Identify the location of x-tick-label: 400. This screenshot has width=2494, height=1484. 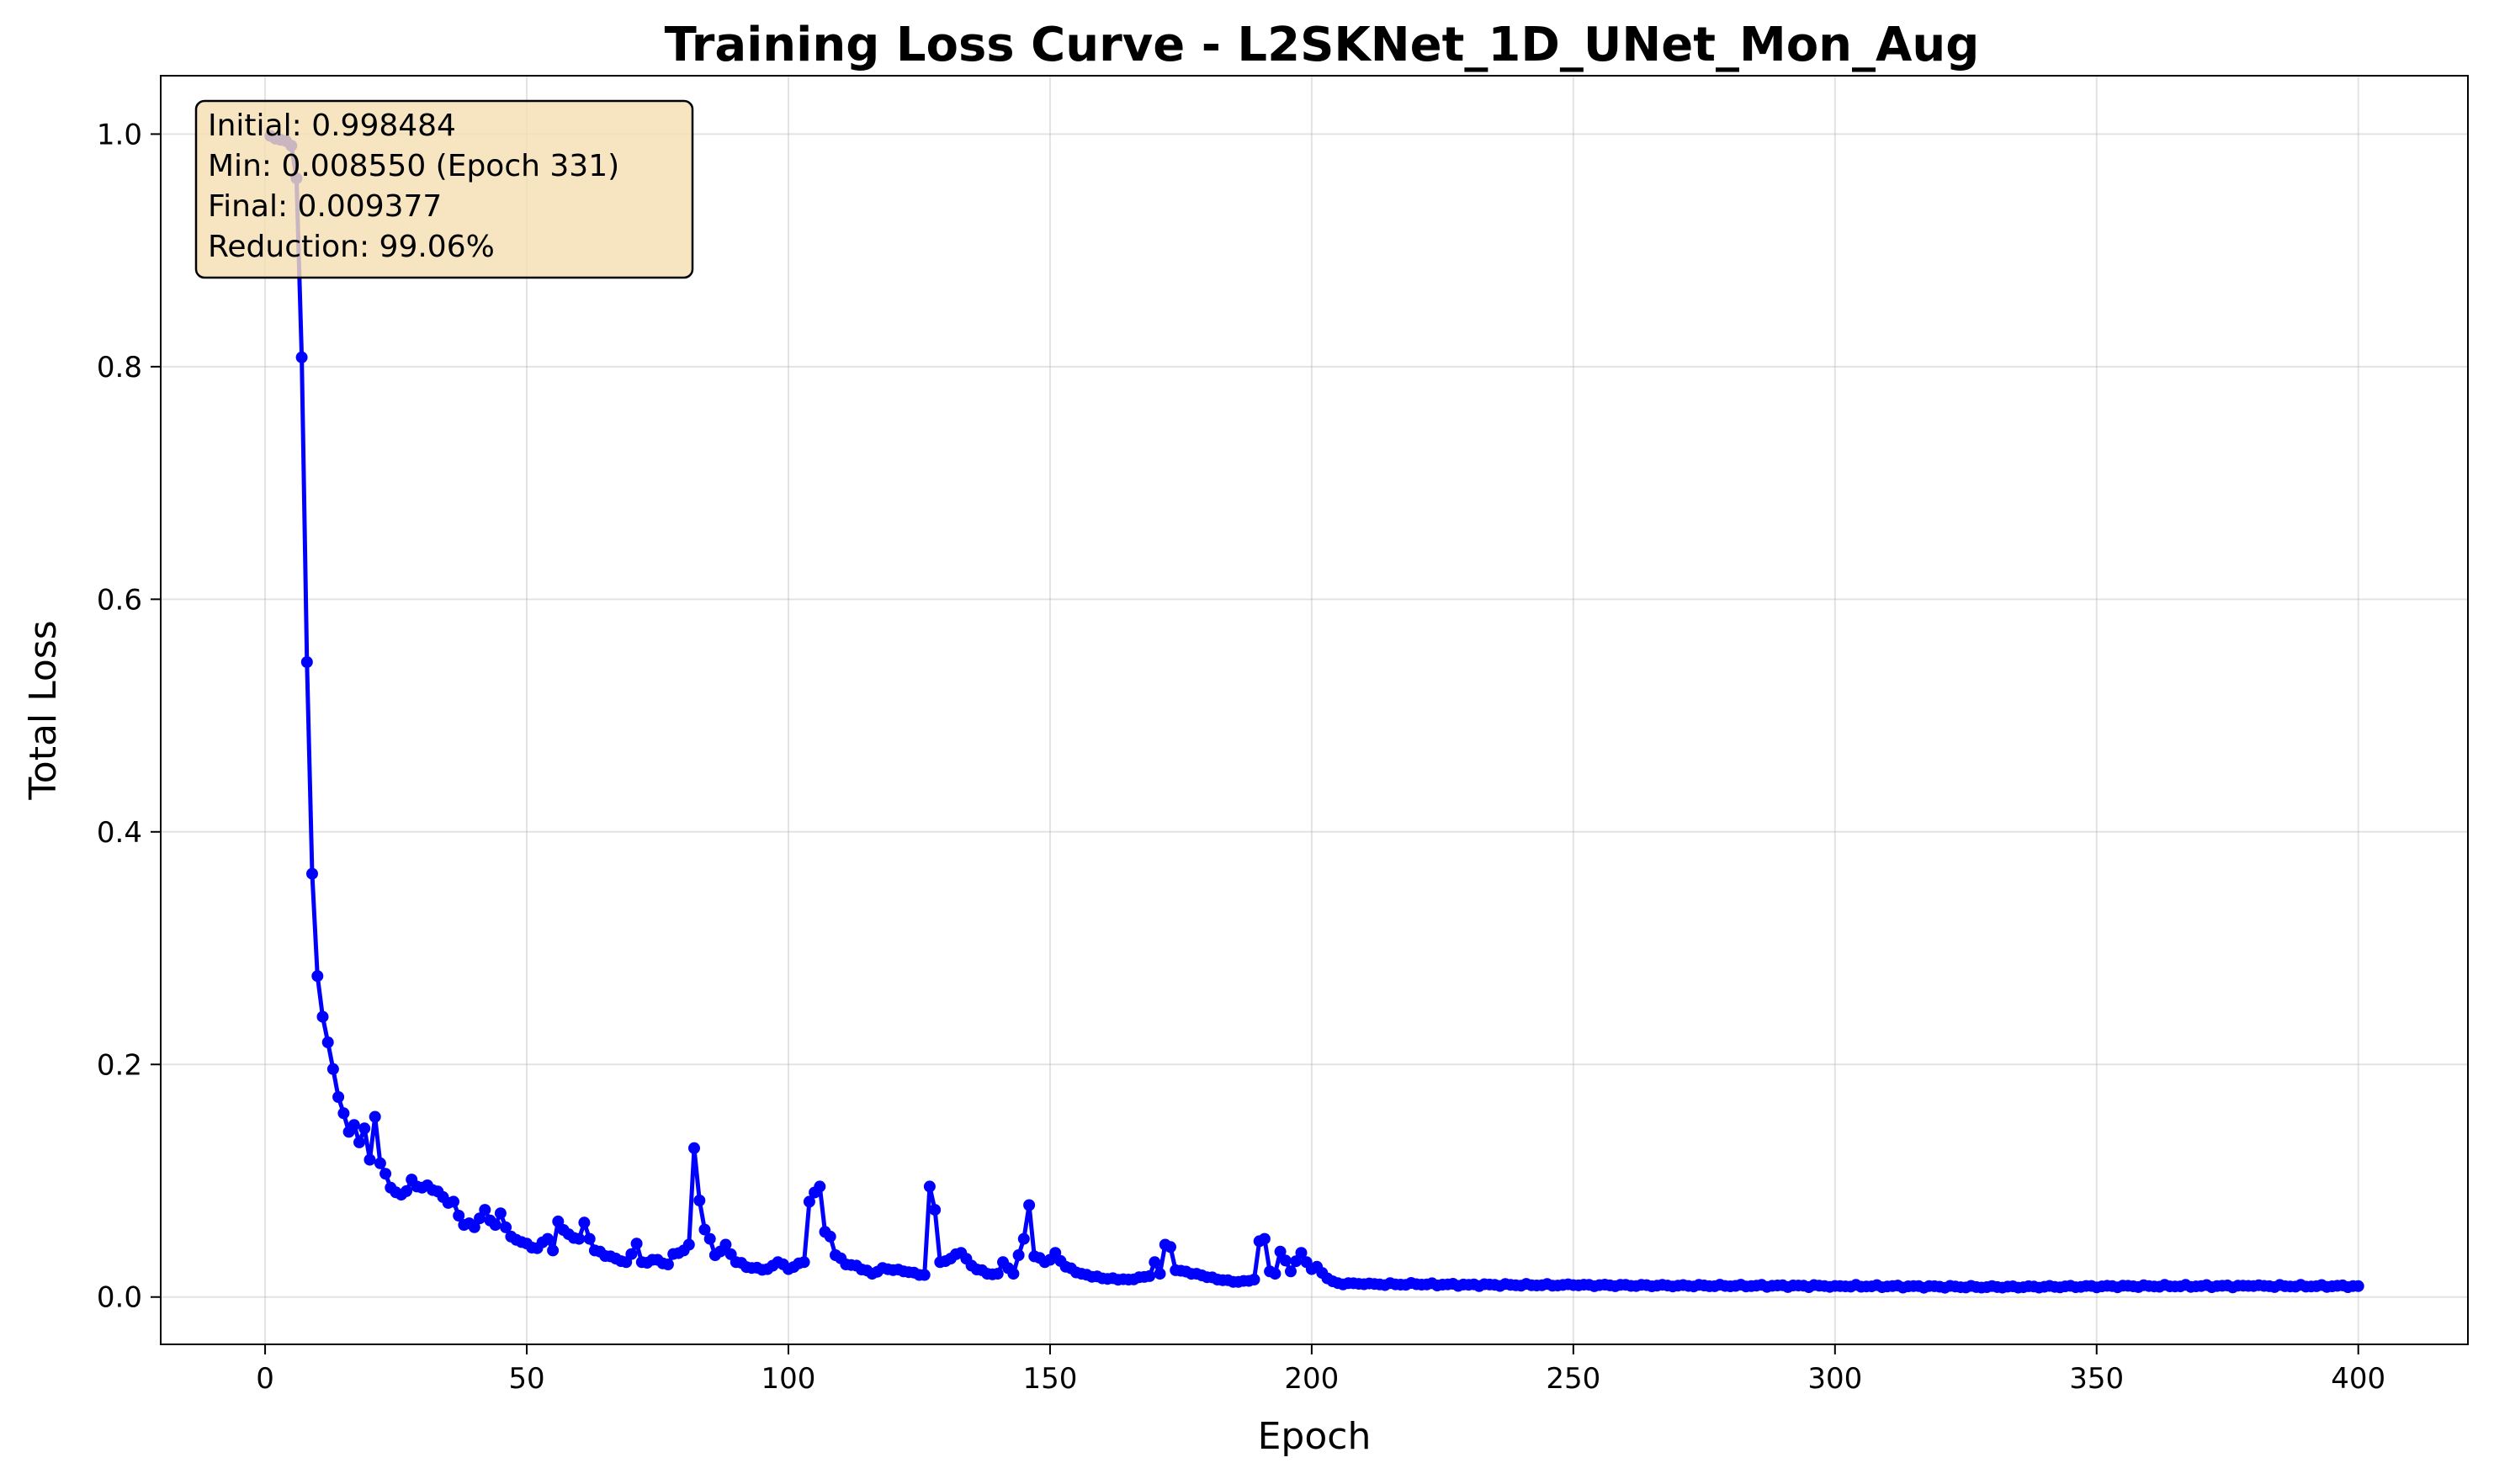
(2358, 1379).